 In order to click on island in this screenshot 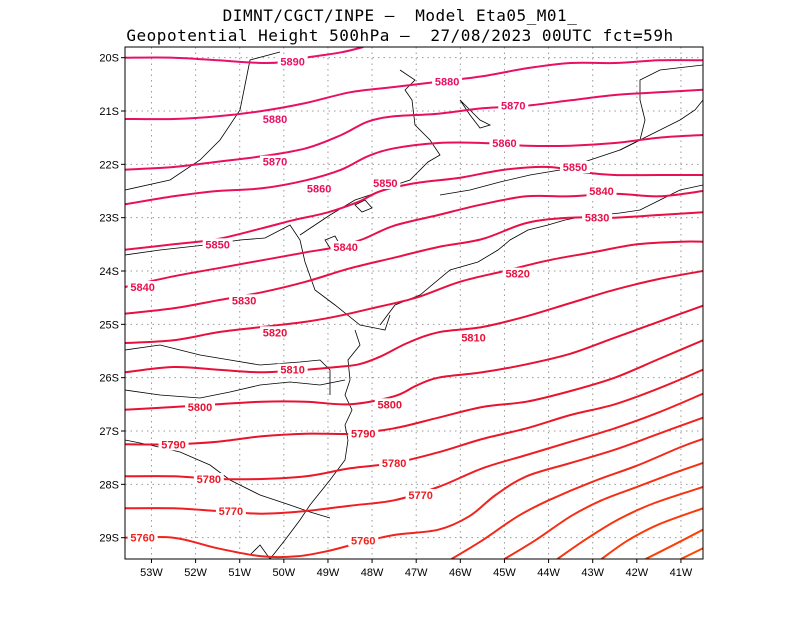, I will do `click(363, 206)`.